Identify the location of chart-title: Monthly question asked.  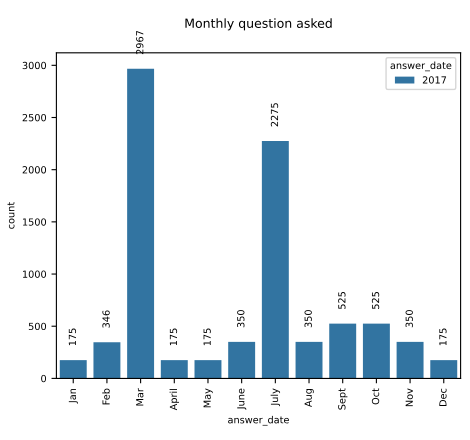
(258, 24).